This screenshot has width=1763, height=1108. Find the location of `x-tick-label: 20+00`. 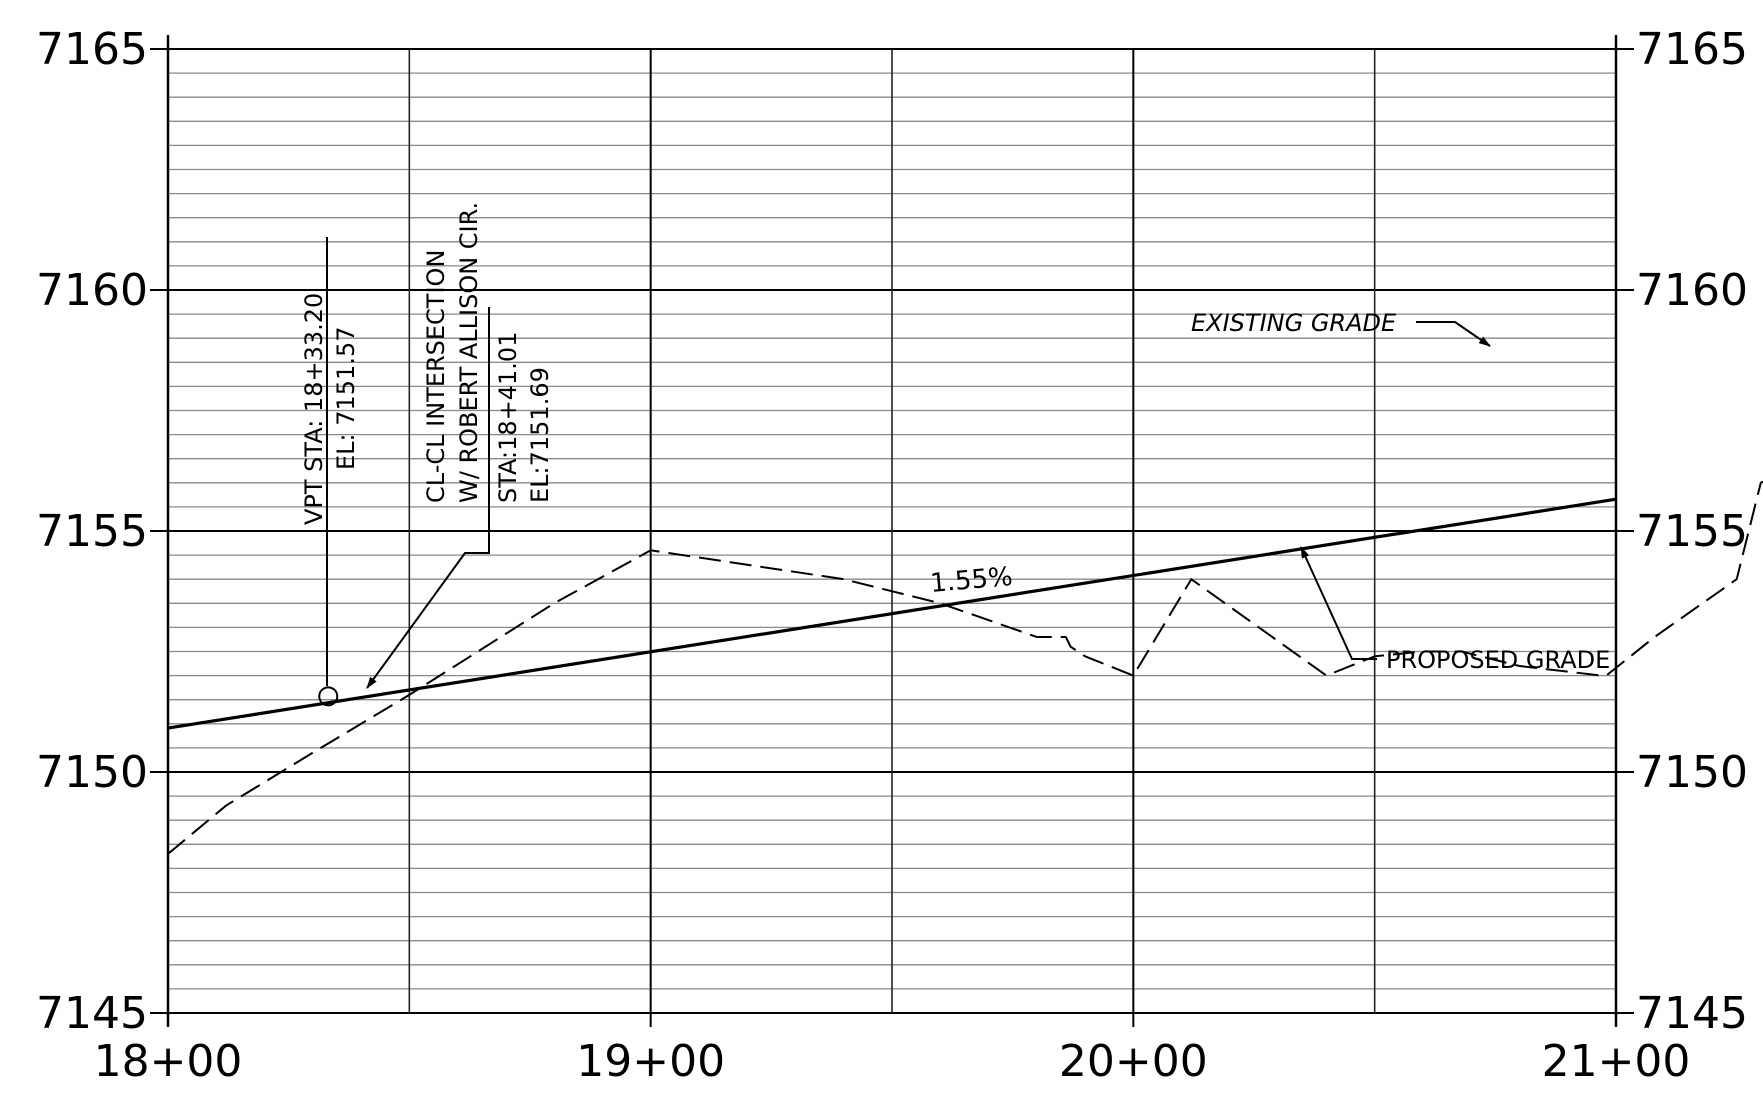

x-tick-label: 20+00 is located at coordinates (1133, 1061).